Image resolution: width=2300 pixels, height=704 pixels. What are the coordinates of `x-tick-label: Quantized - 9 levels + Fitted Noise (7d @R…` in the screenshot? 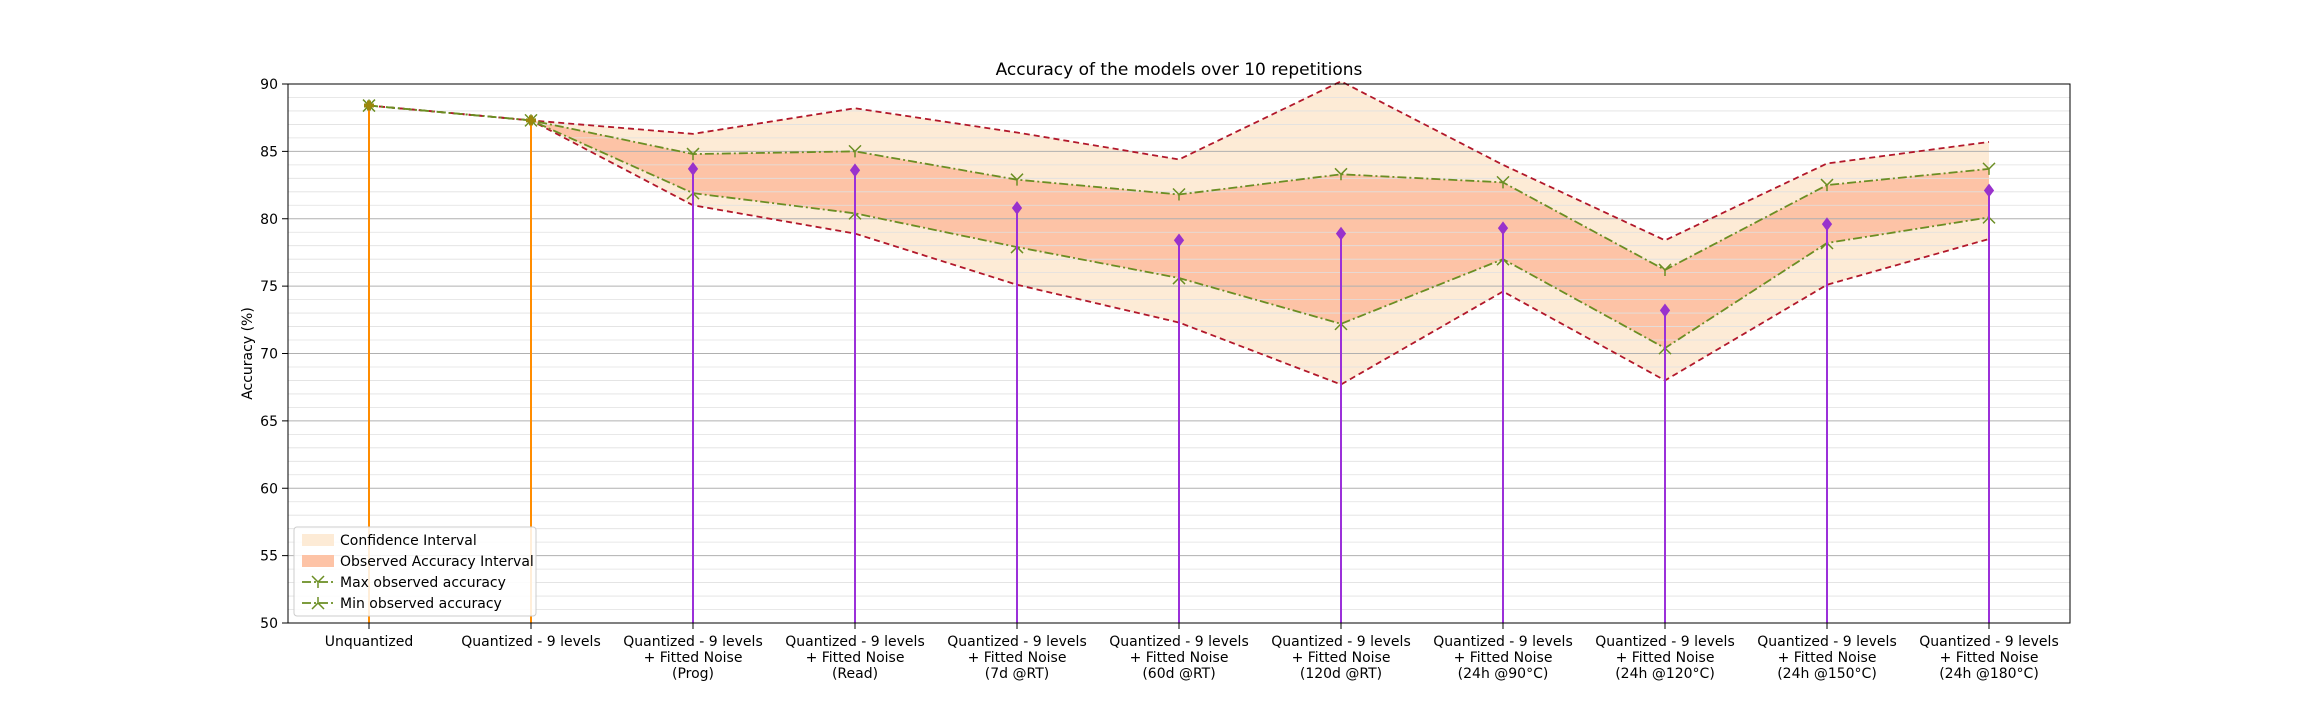 It's located at (1016, 658).